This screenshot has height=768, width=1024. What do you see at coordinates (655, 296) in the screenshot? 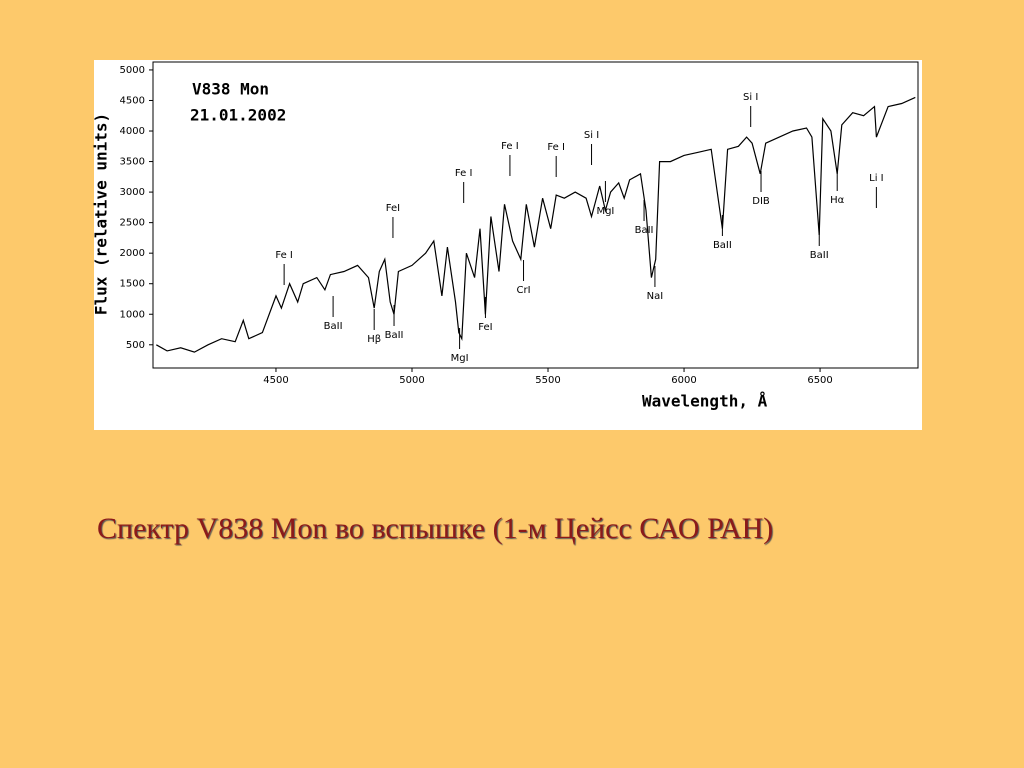
I see `line-label: NaI` at bounding box center [655, 296].